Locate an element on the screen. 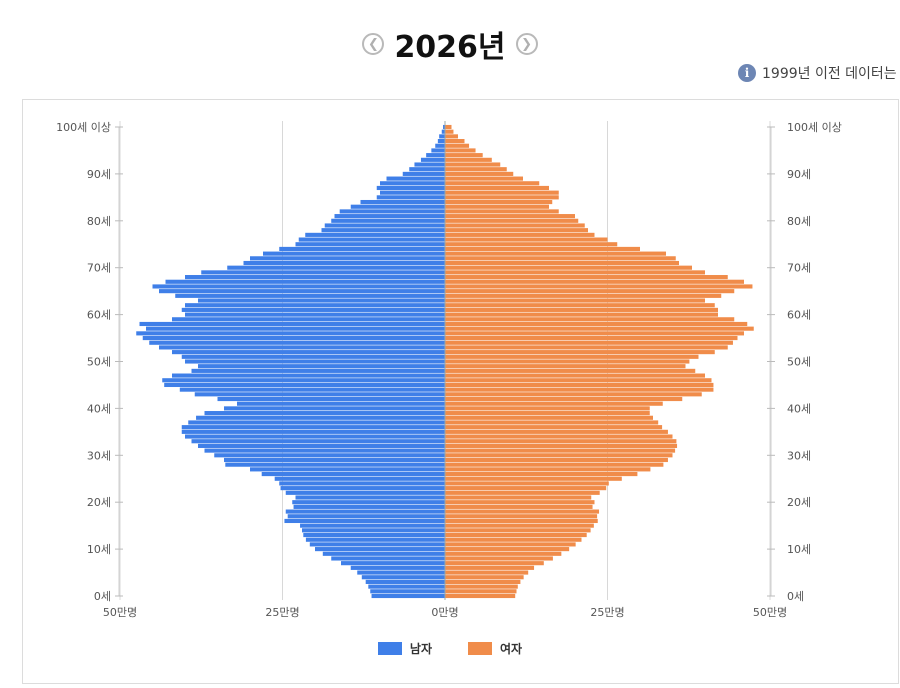 The height and width of the screenshot is (688, 900). legend-swatch-male is located at coordinates (389, 648).